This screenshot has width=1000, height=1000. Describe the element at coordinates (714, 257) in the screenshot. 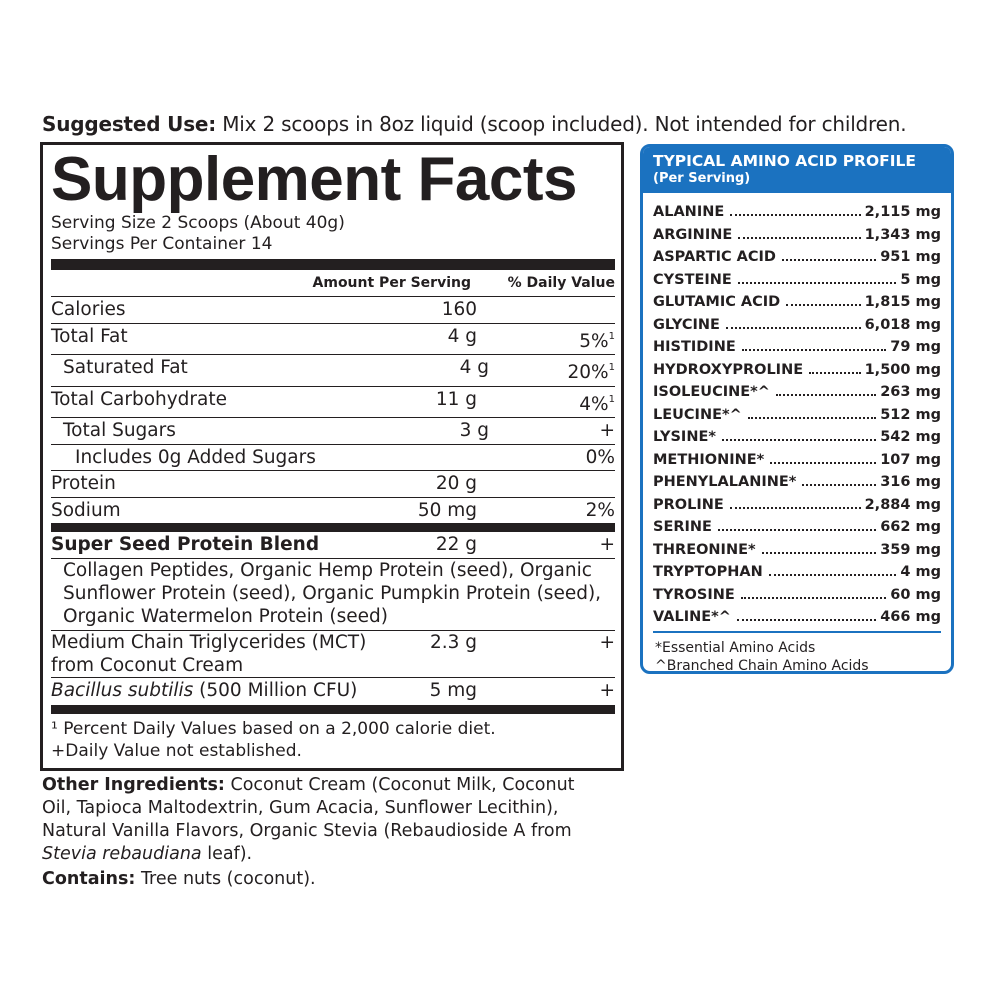

I see `amino-name: ASPARTIC ACID` at that location.